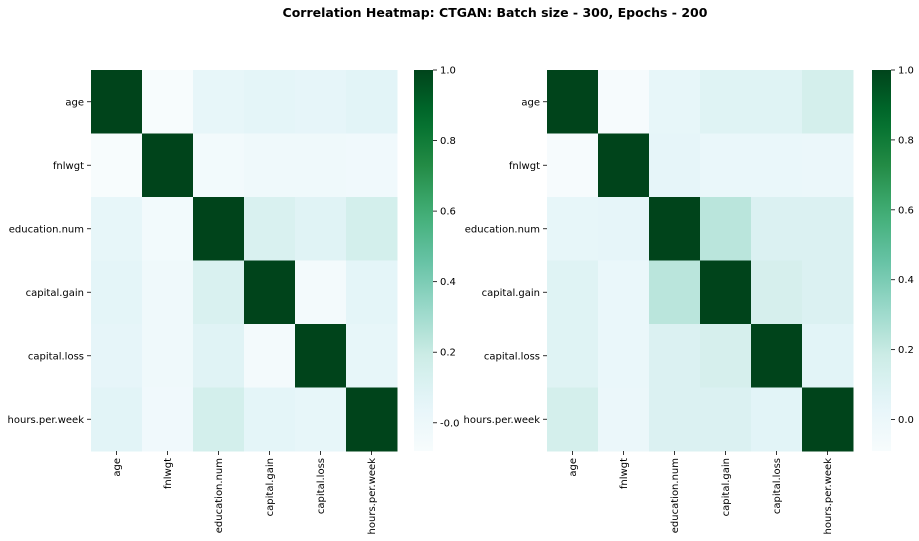  What do you see at coordinates (906, 350) in the screenshot?
I see `colorbar-tick-label: 0.2` at bounding box center [906, 350].